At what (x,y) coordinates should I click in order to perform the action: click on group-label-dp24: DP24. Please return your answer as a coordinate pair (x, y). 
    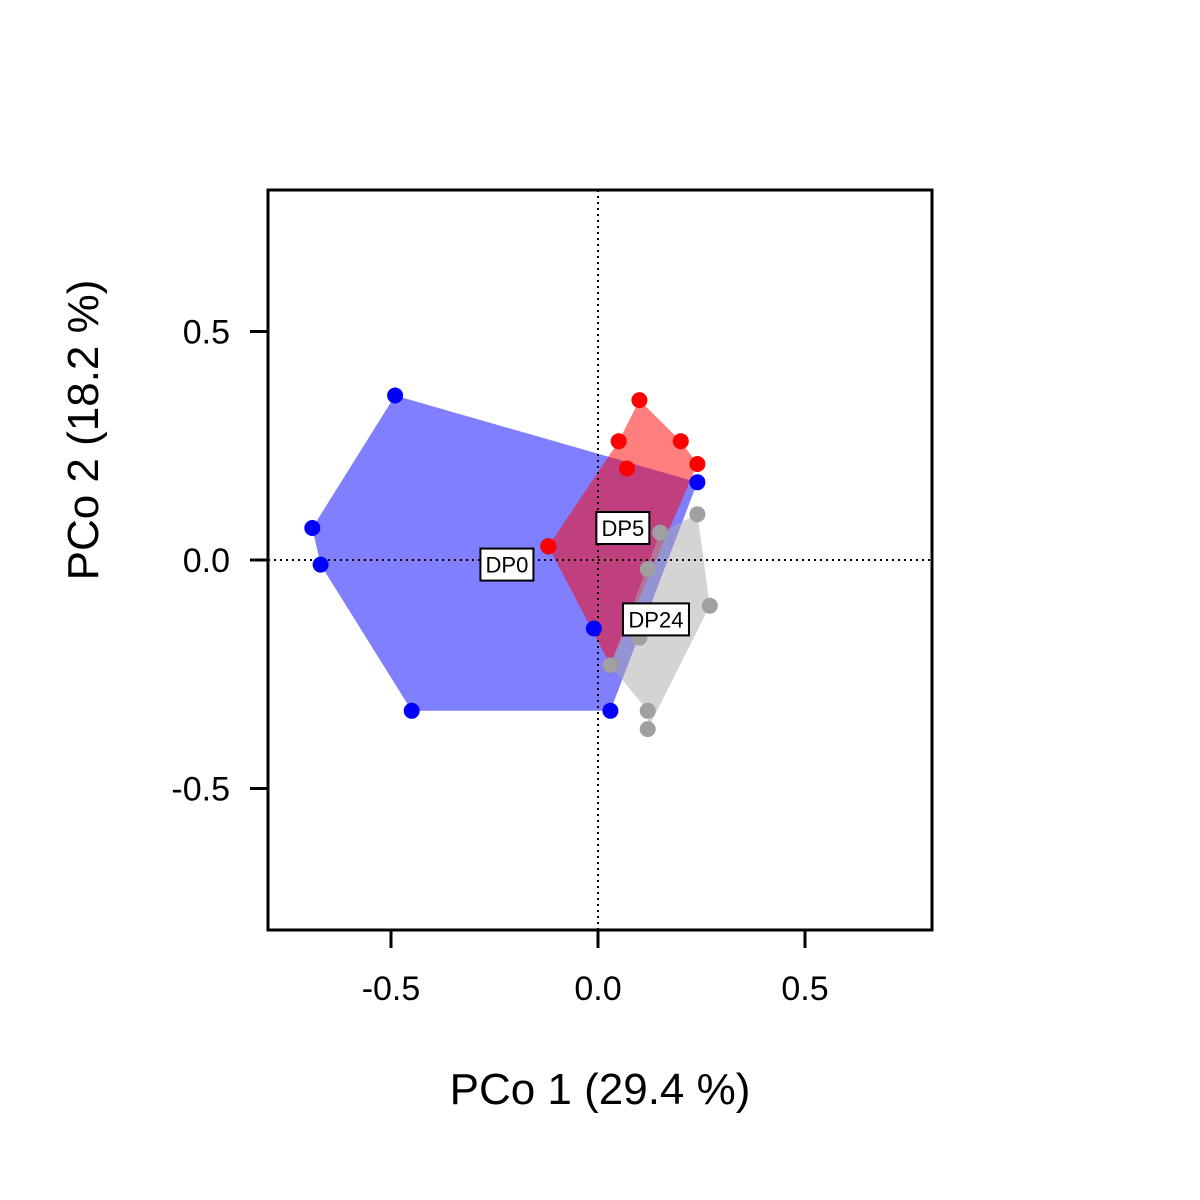
    Looking at the image, I should click on (655, 619).